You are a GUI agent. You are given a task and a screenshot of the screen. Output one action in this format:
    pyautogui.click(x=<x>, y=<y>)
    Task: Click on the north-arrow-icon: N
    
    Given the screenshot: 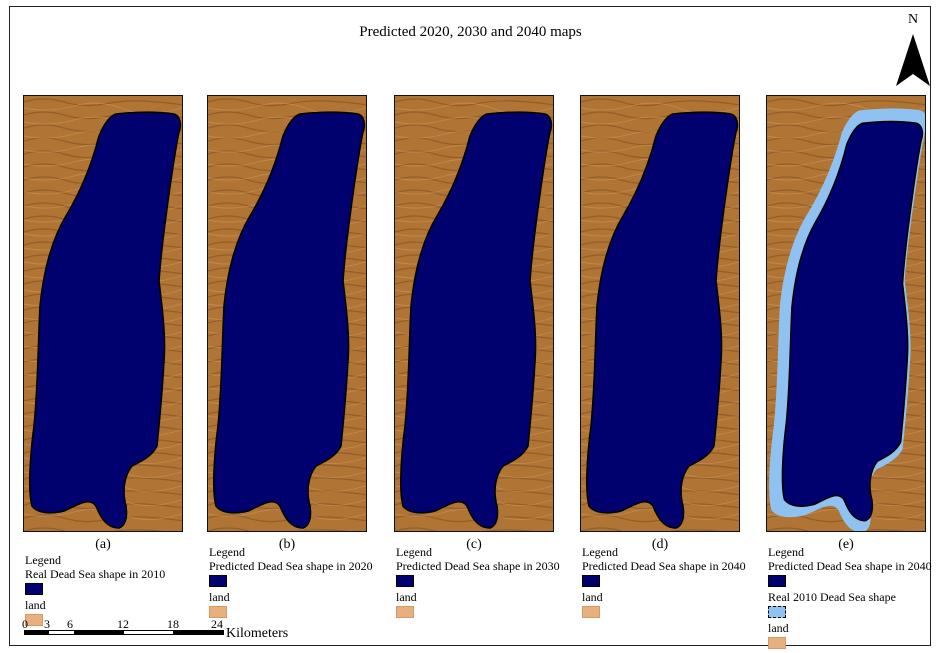 What is the action you would take?
    pyautogui.click(x=913, y=52)
    